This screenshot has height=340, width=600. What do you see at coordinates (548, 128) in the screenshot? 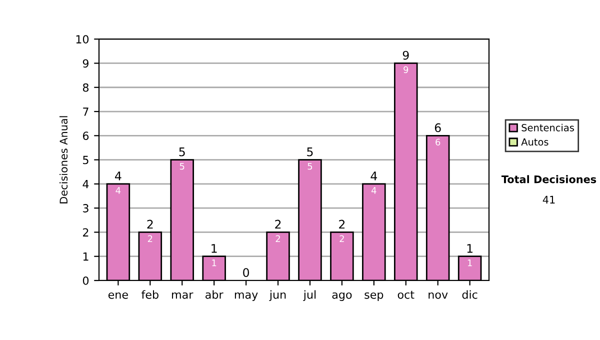
I see `legend-label: Sentencias` at bounding box center [548, 128].